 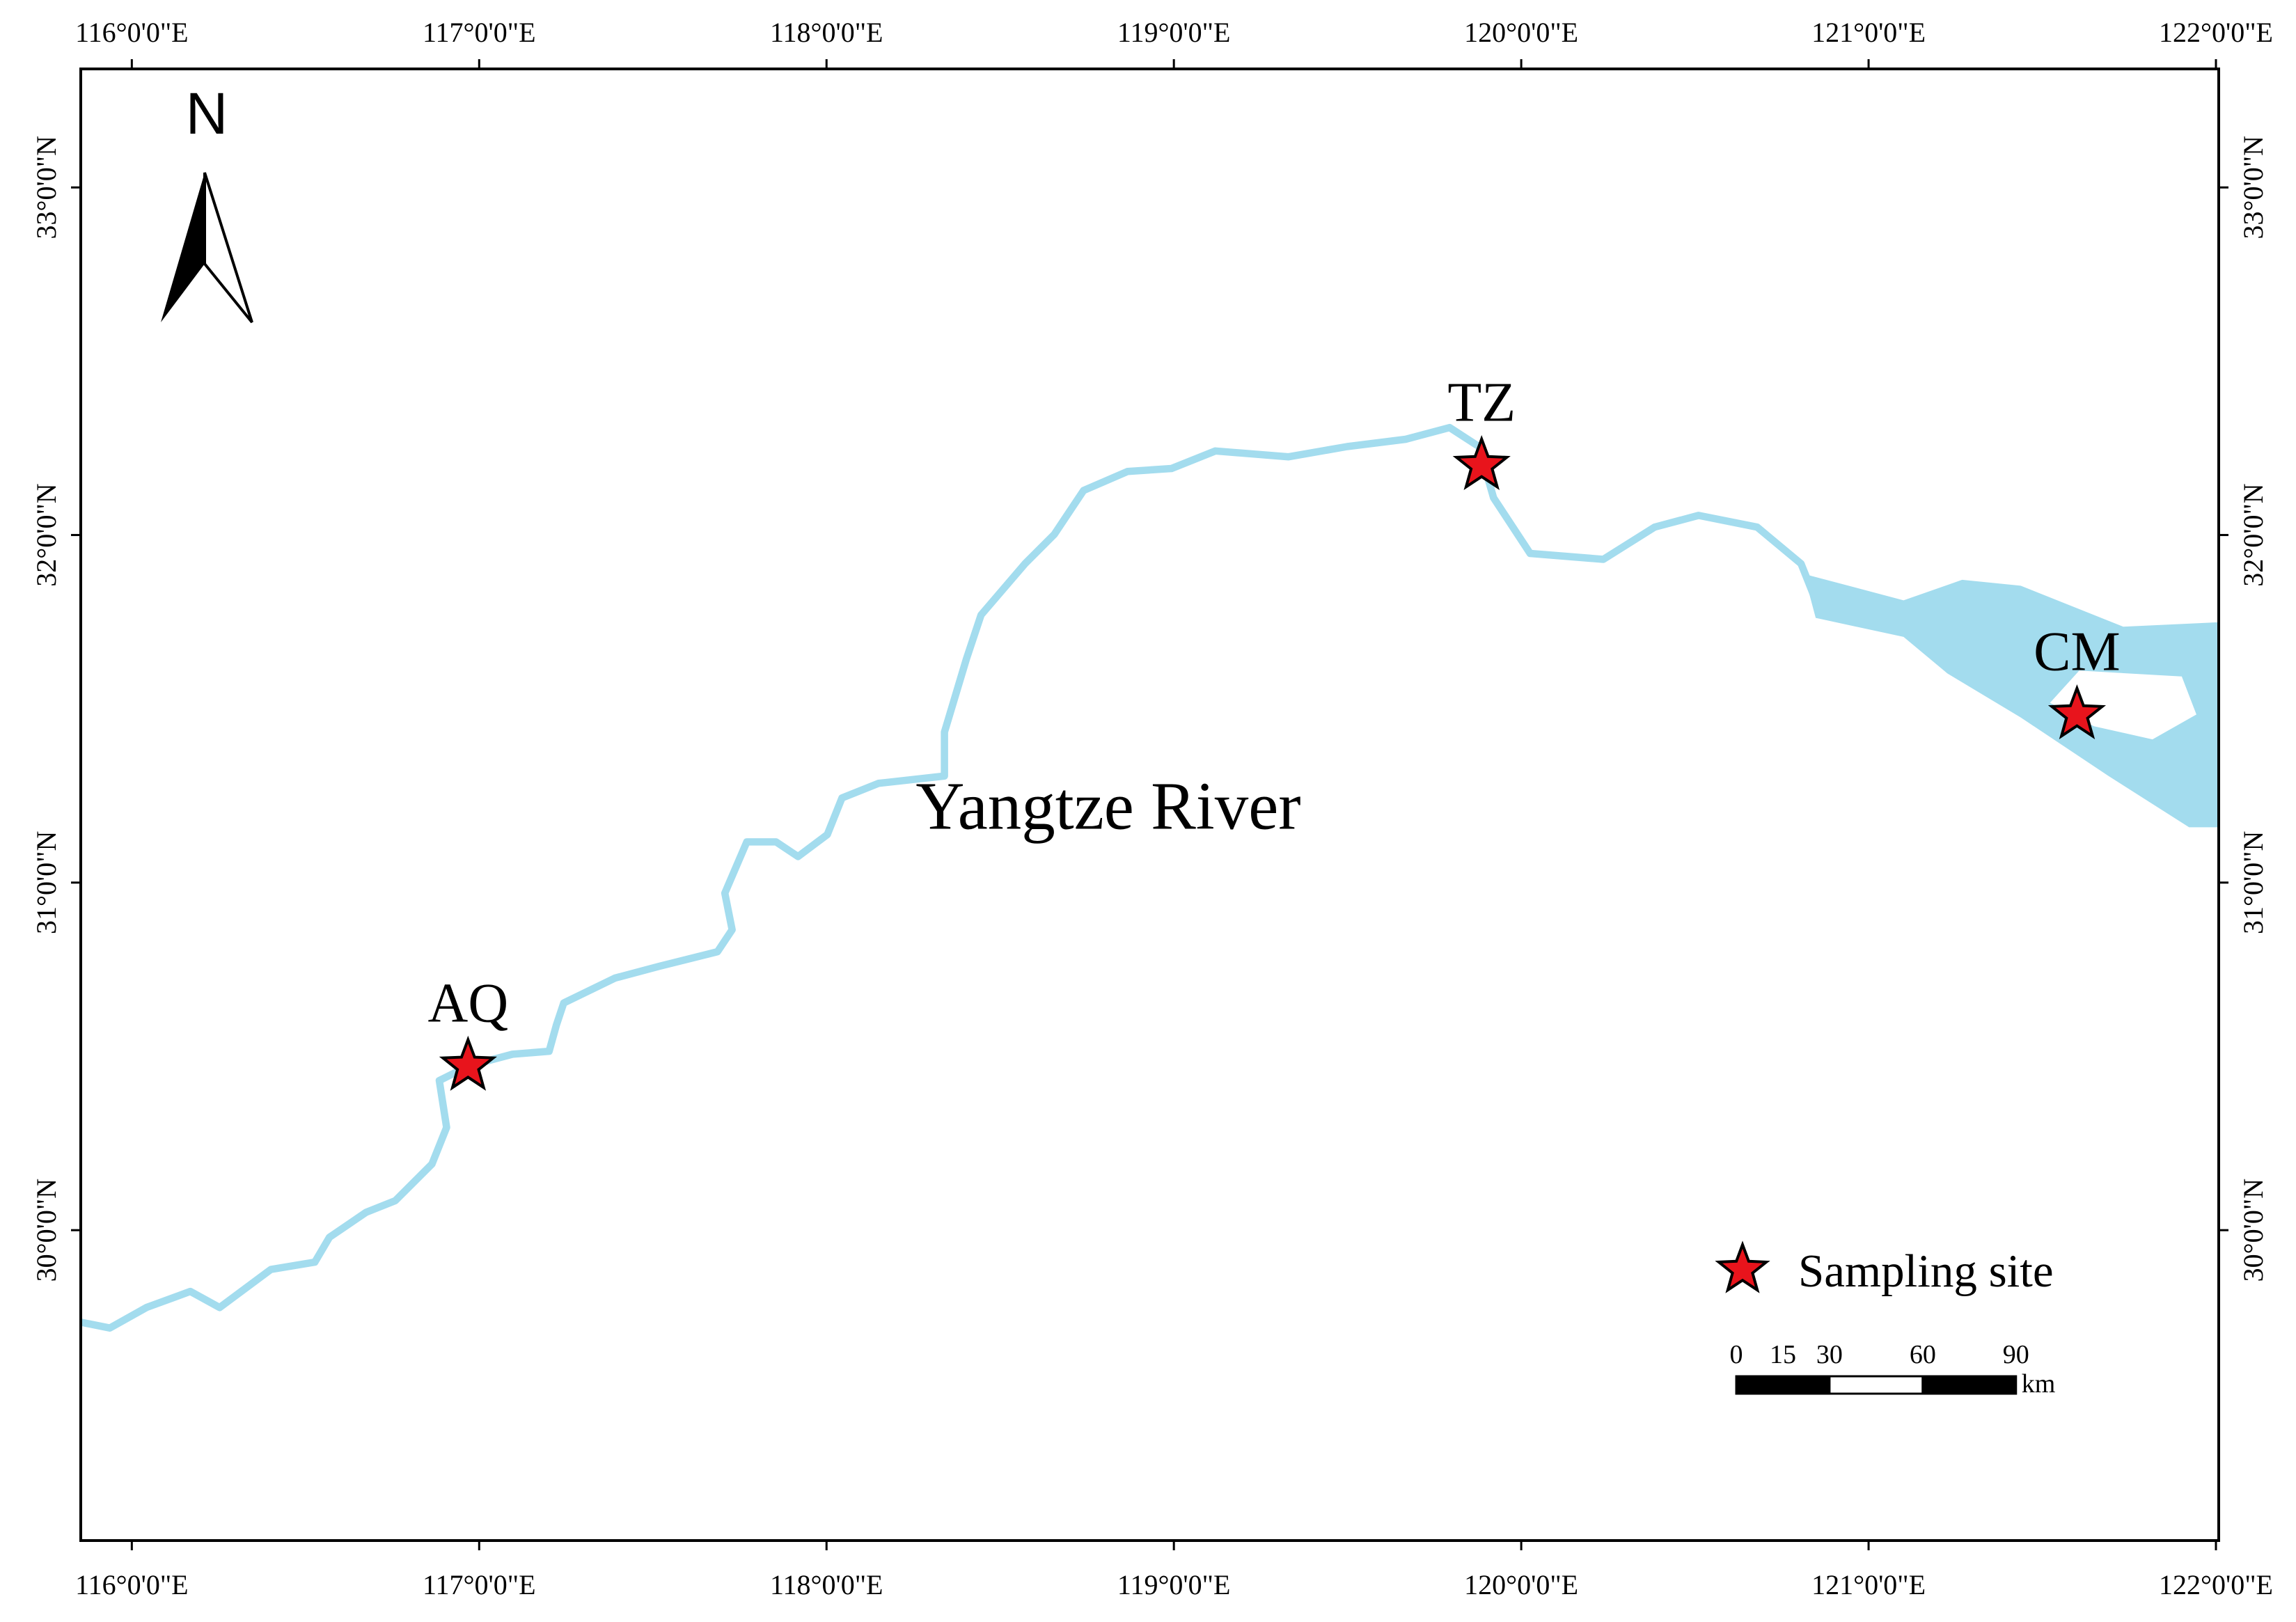 I want to click on legend-symbol, so click(x=1742, y=1267).